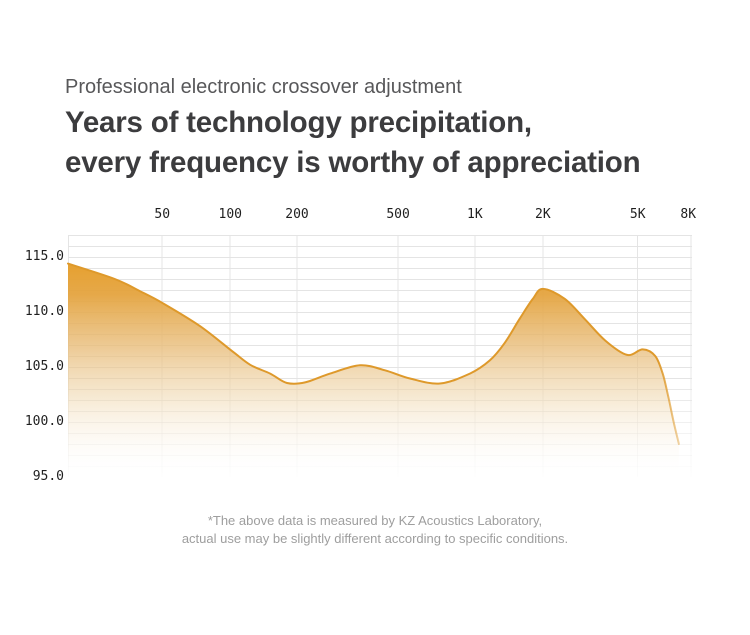  I want to click on x-tick-label-500: 500, so click(398, 214).